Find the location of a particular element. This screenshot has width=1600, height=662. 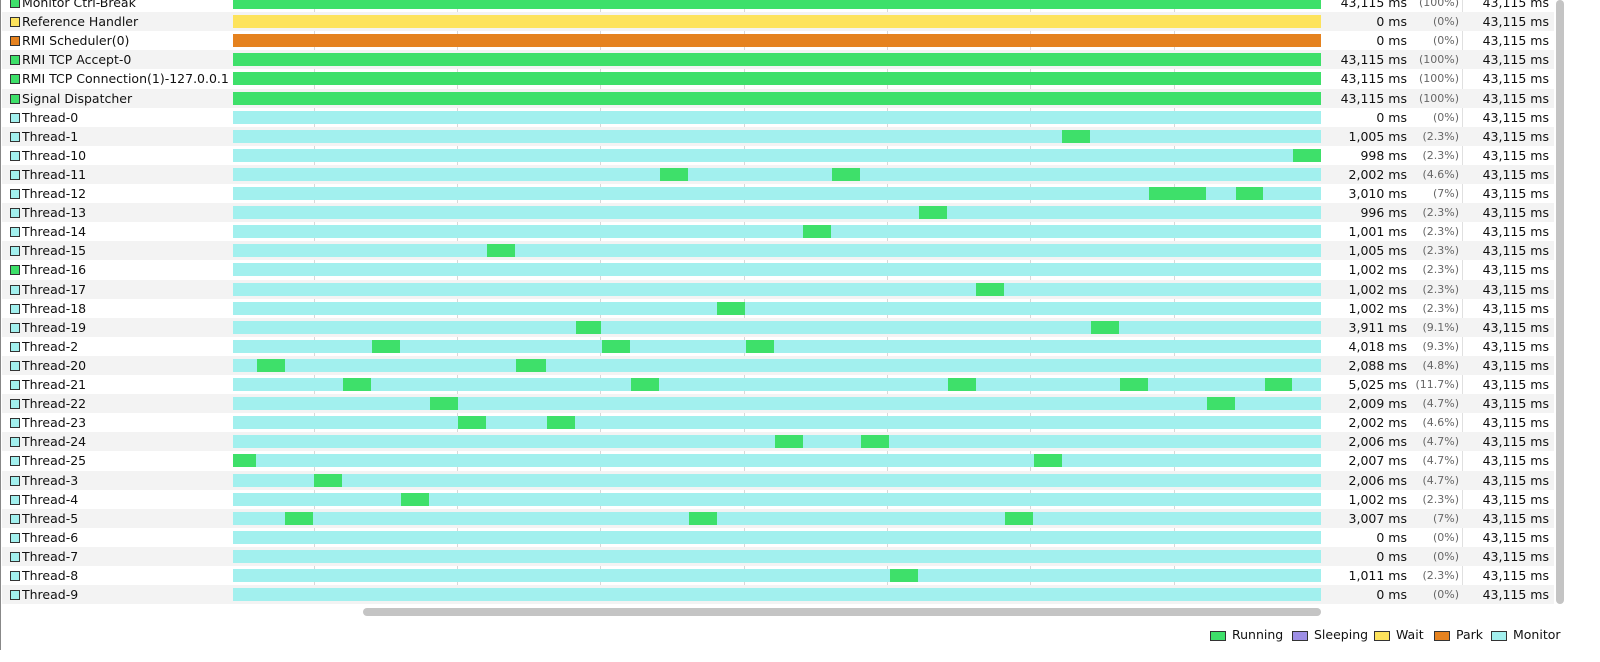

thread-row: Thread-19 3,911 ms (9.1%) 43,115 ms is located at coordinates (778, 327).